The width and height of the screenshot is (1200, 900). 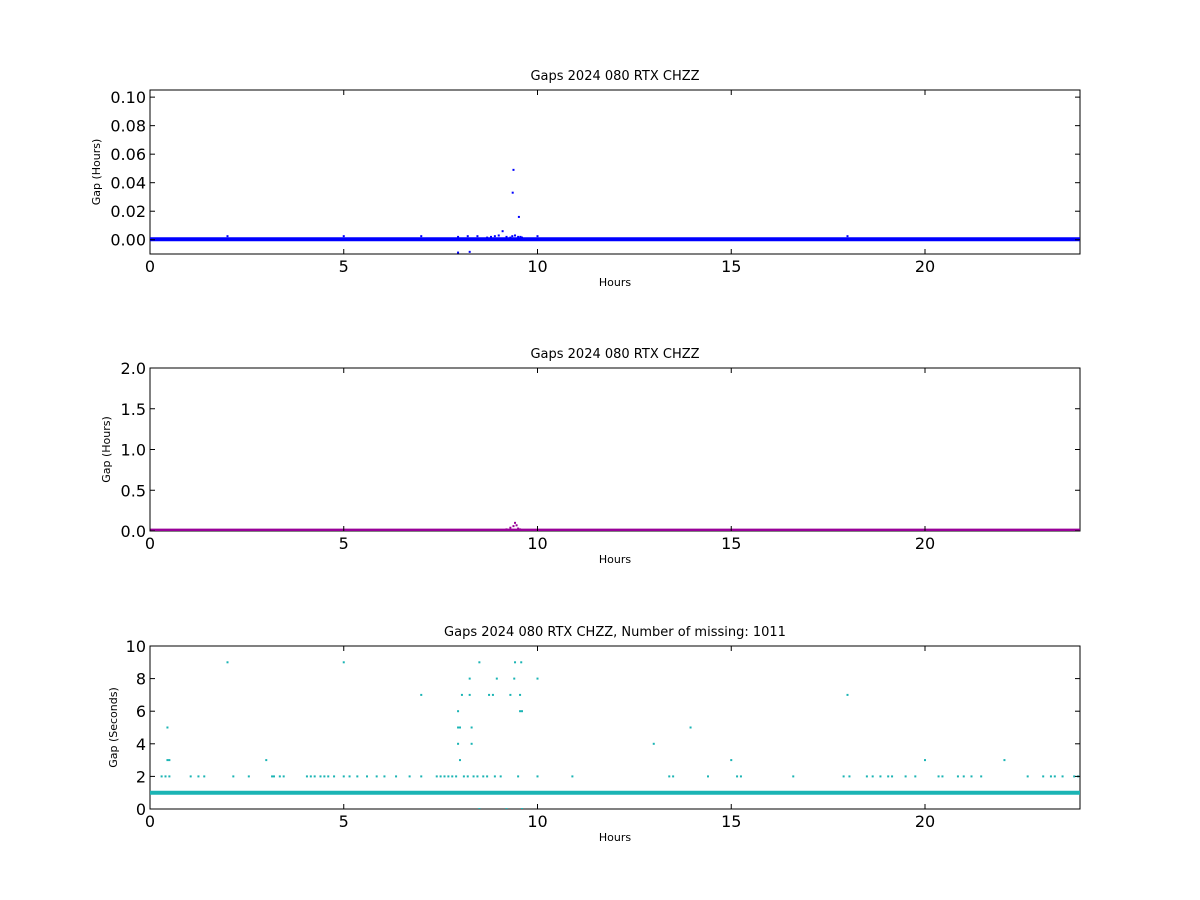 I want to click on y-tick-label: 4, so click(x=141, y=744).